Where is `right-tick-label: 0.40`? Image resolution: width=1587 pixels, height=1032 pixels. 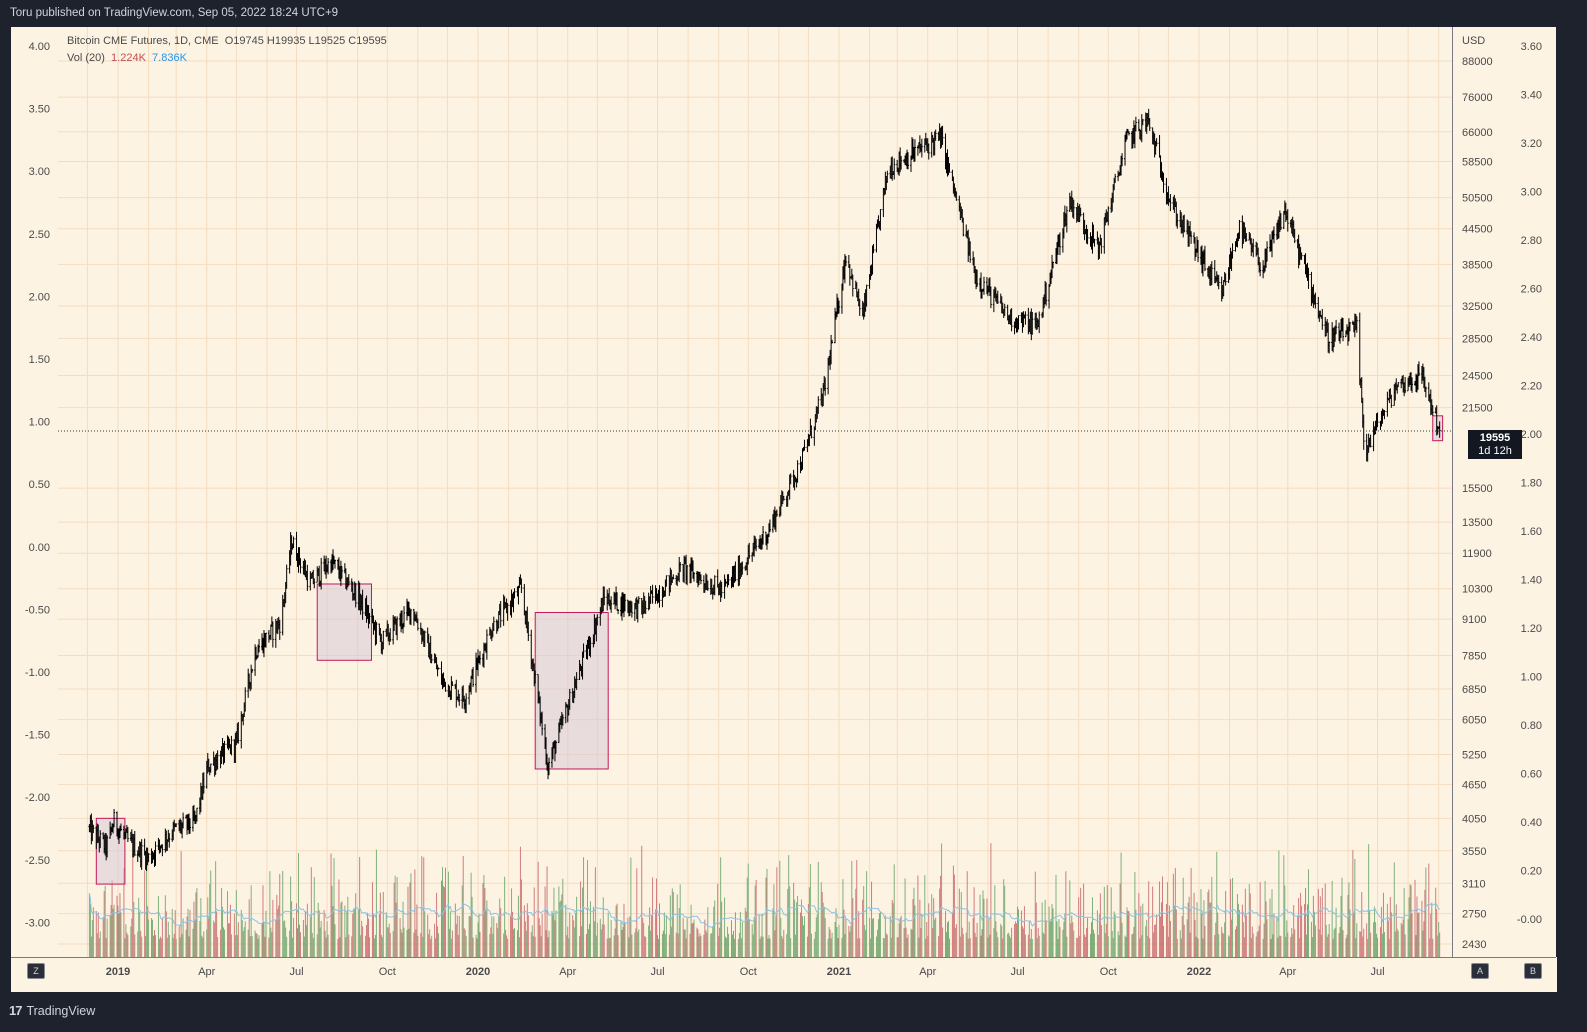 right-tick-label: 0.40 is located at coordinates (1531, 823).